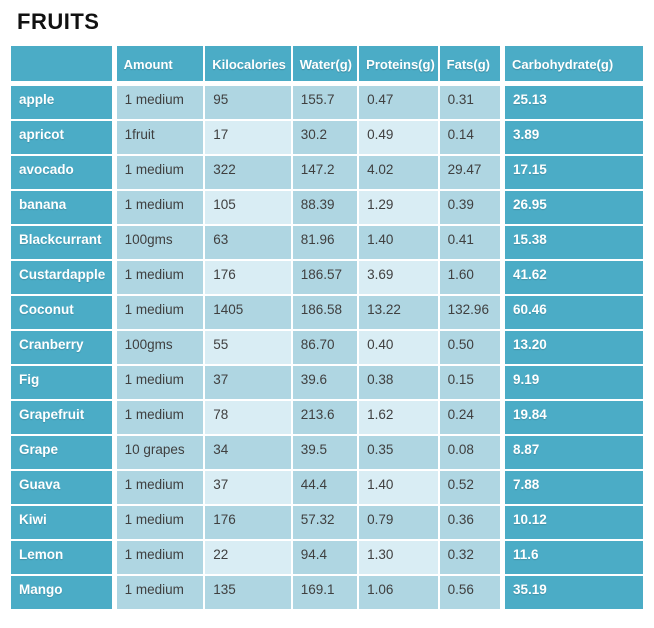  Describe the element at coordinates (58, 21) in the screenshot. I see `page-title: FRUITS` at that location.